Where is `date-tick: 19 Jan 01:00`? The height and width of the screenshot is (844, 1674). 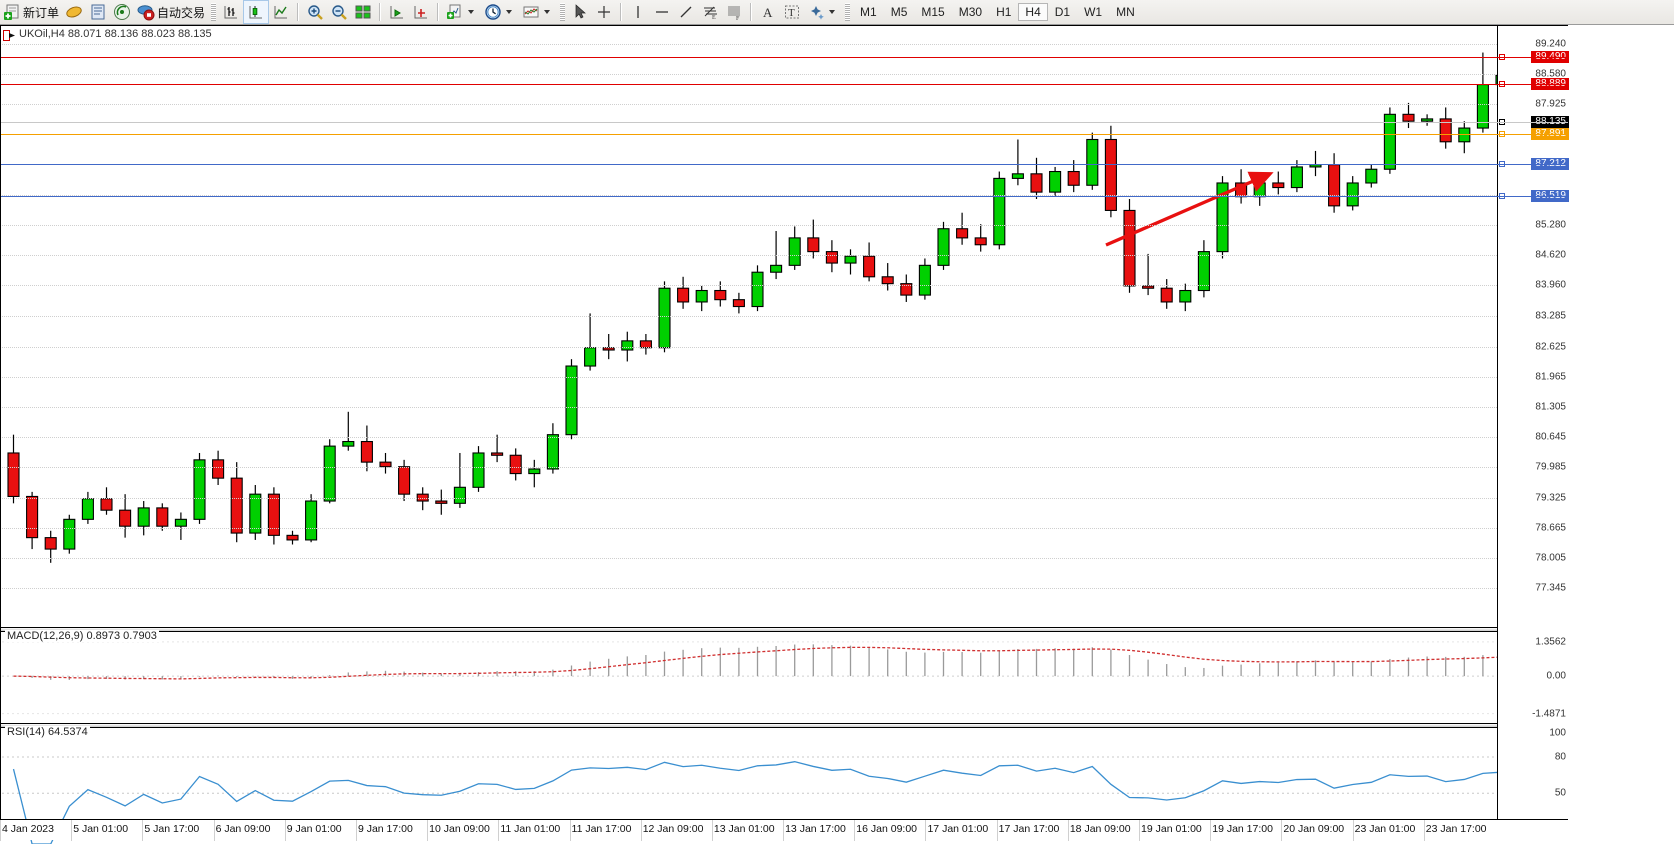
date-tick: 19 Jan 01:00 is located at coordinates (1171, 829).